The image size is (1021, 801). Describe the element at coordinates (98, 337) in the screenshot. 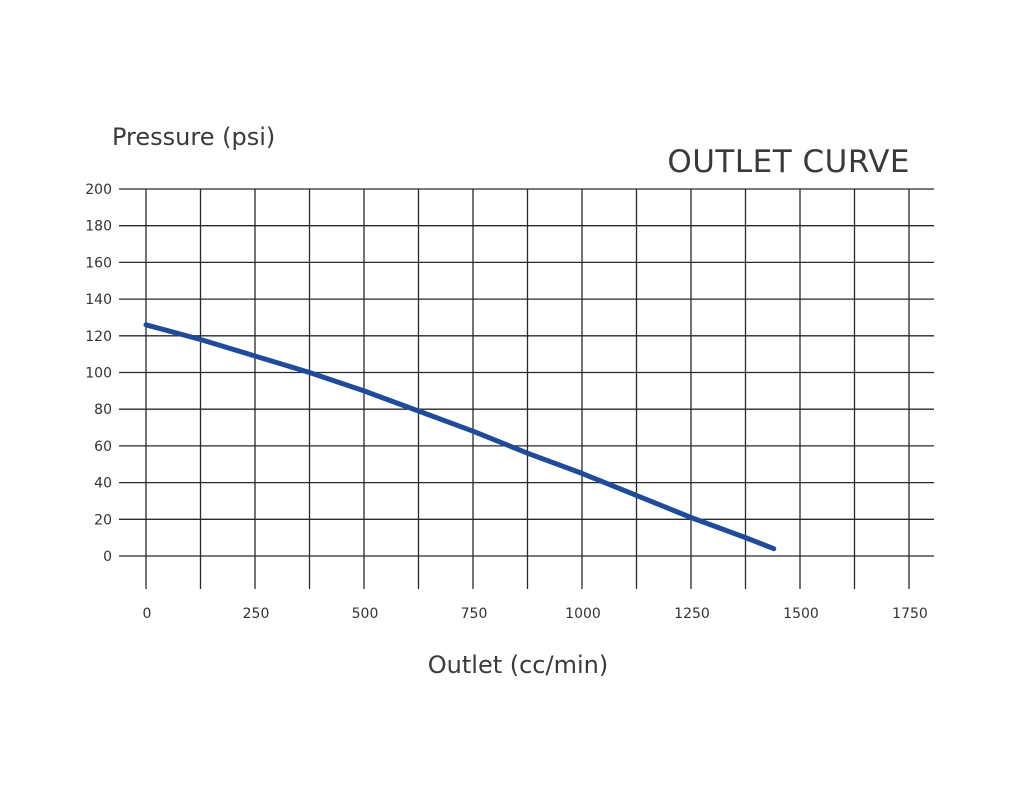

I see `y-tick-label: 120` at that location.